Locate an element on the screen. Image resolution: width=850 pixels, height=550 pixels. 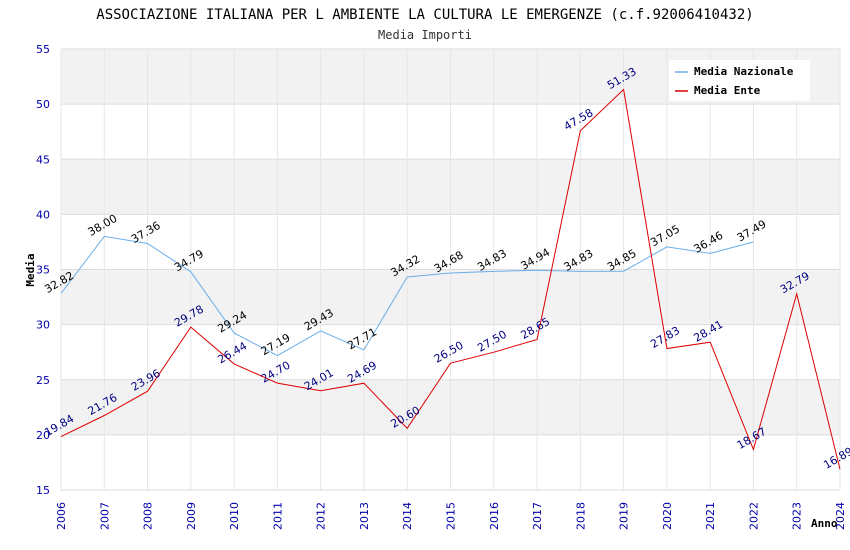
chart-subtitle: Media Importi is located at coordinates (425, 35).